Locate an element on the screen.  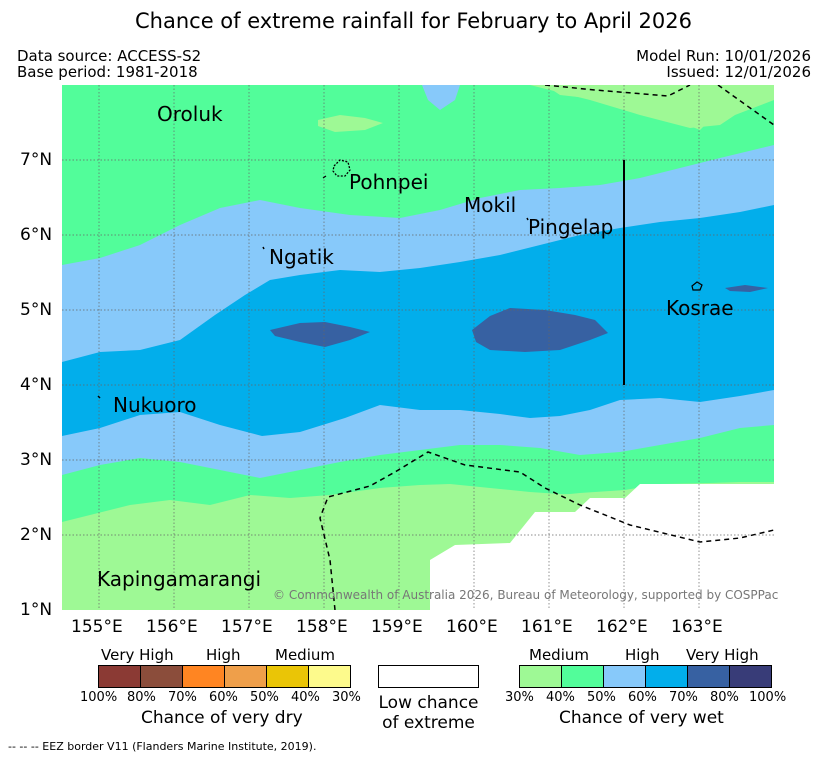
lat-label-7n: 7°N is located at coordinates (36, 160).